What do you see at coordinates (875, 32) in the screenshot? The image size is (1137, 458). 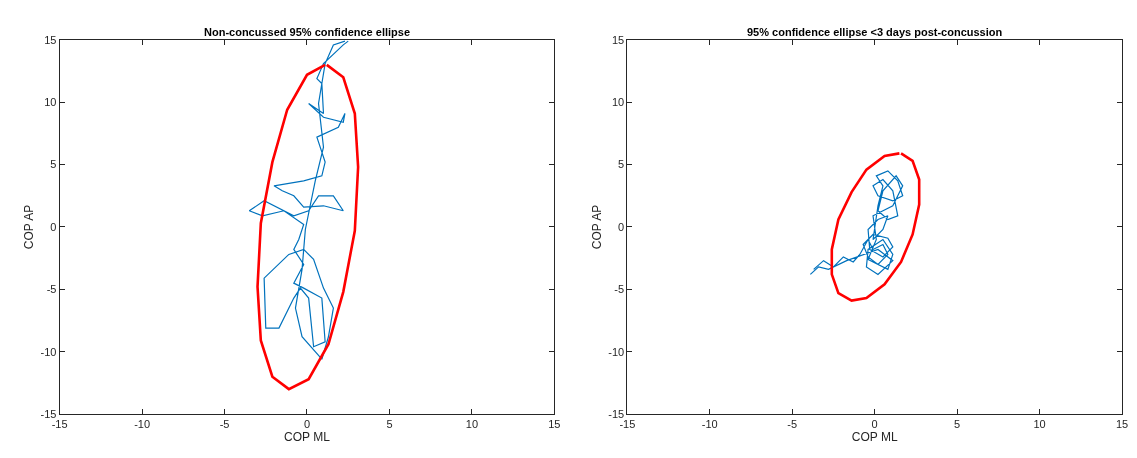 I see `chart-title: 95% confidence ellipse <3 days post-concussion` at bounding box center [875, 32].